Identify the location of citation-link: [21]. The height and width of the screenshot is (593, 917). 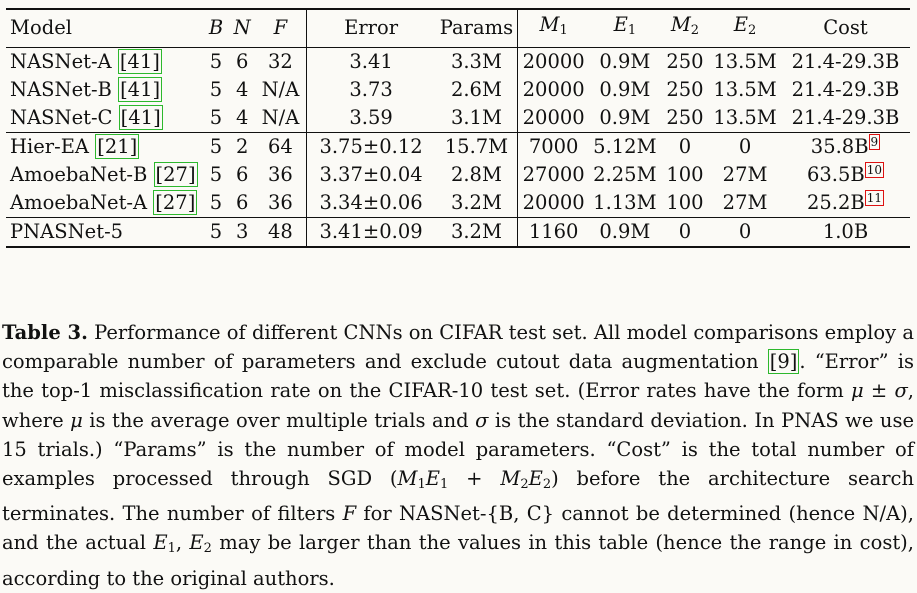
(117, 146).